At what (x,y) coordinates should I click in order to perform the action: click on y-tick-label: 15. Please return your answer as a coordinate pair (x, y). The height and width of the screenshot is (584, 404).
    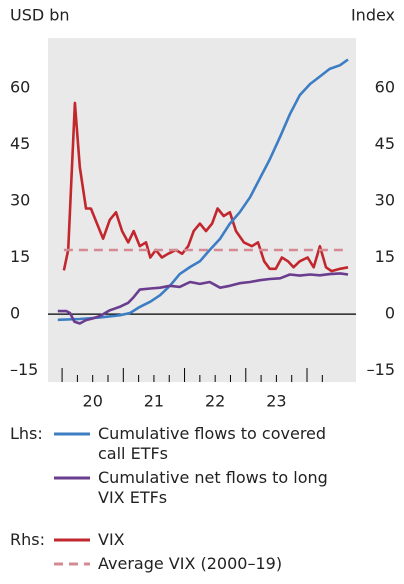
    Looking at the image, I should click on (20, 256).